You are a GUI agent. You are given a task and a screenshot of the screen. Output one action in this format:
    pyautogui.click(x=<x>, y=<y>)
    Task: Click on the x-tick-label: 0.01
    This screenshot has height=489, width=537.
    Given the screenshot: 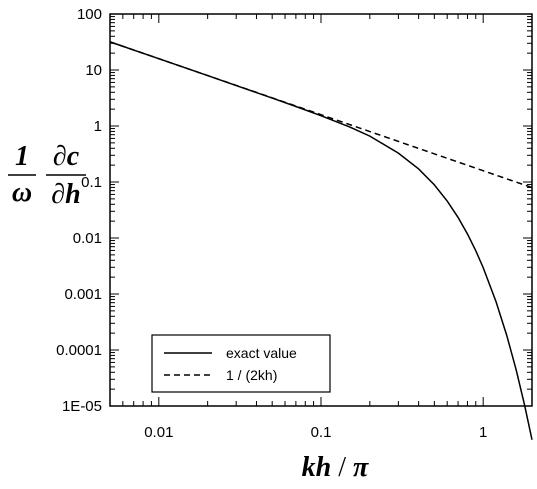 What is the action you would take?
    pyautogui.click(x=158, y=432)
    